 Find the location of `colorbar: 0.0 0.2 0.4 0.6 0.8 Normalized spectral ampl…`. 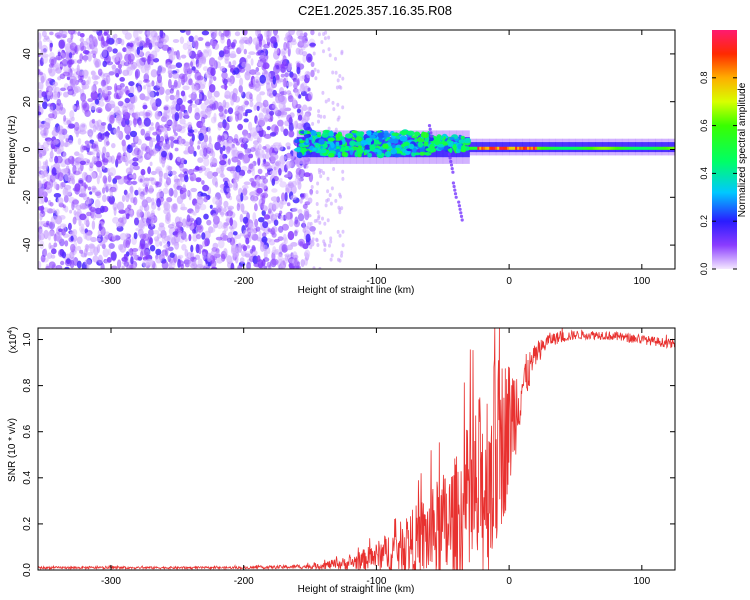

colorbar: 0.0 0.2 0.4 0.6 0.8 Normalized spectral ampl… is located at coordinates (723, 152).